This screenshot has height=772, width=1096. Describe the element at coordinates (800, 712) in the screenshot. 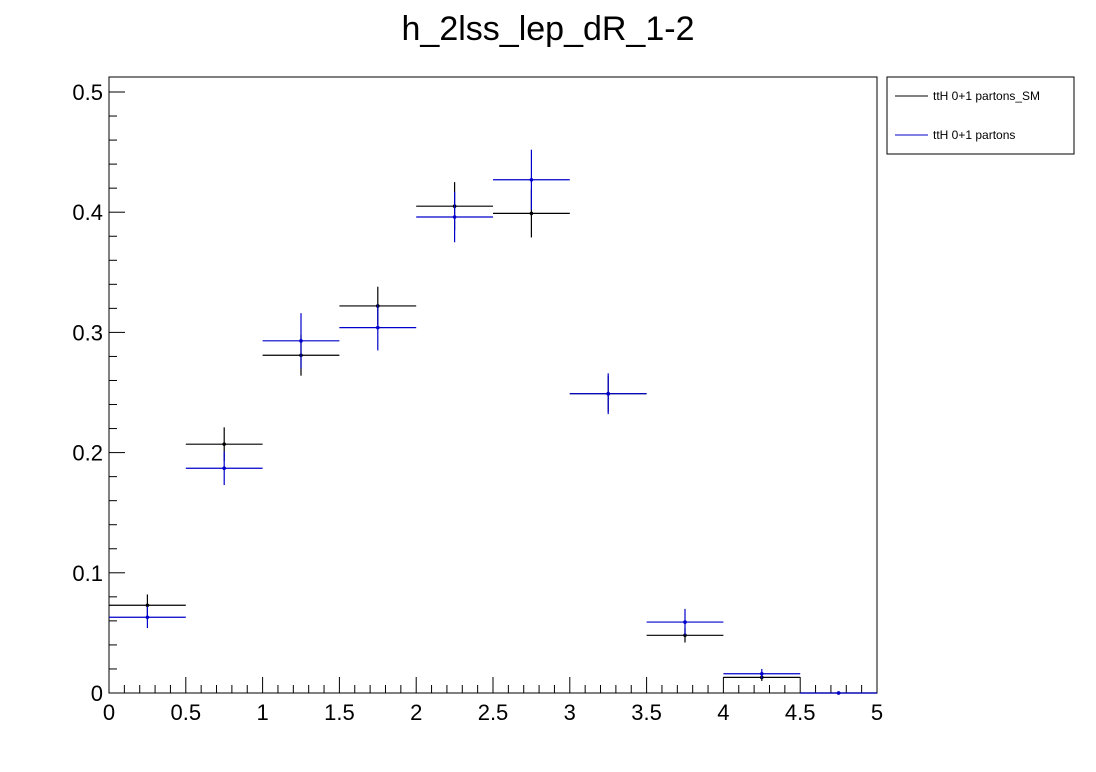

I see `x-tick-label: 4.5` at that location.